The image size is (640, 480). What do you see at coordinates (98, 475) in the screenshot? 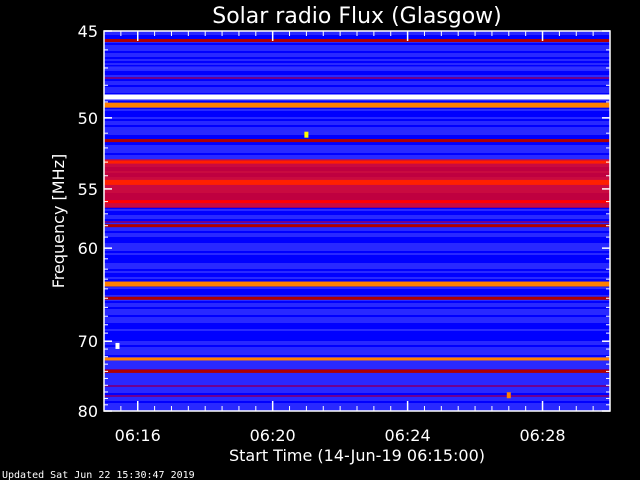
I see `footer-updated: Updated Sat Jun 22 15:30:47 2019` at bounding box center [98, 475].